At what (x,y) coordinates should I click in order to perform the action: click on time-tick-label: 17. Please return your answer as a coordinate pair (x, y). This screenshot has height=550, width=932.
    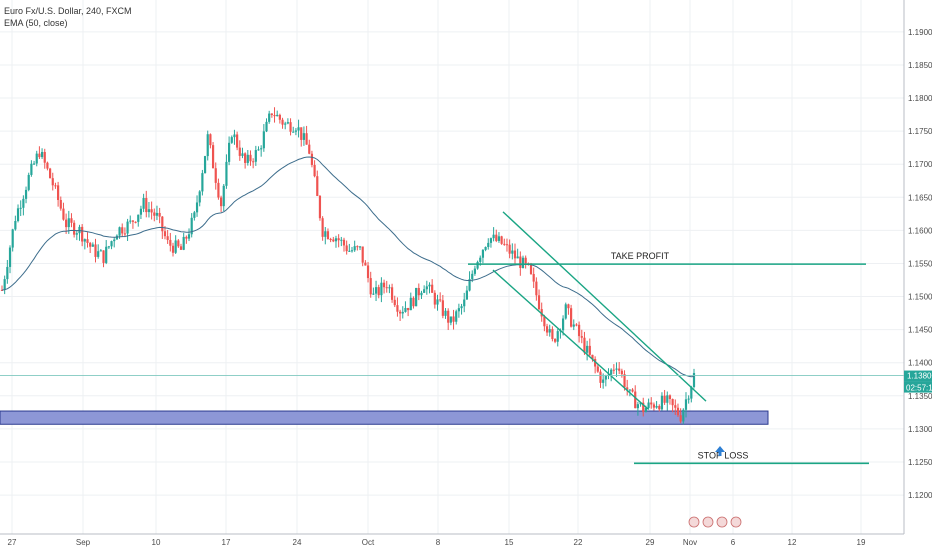
    Looking at the image, I should click on (226, 542).